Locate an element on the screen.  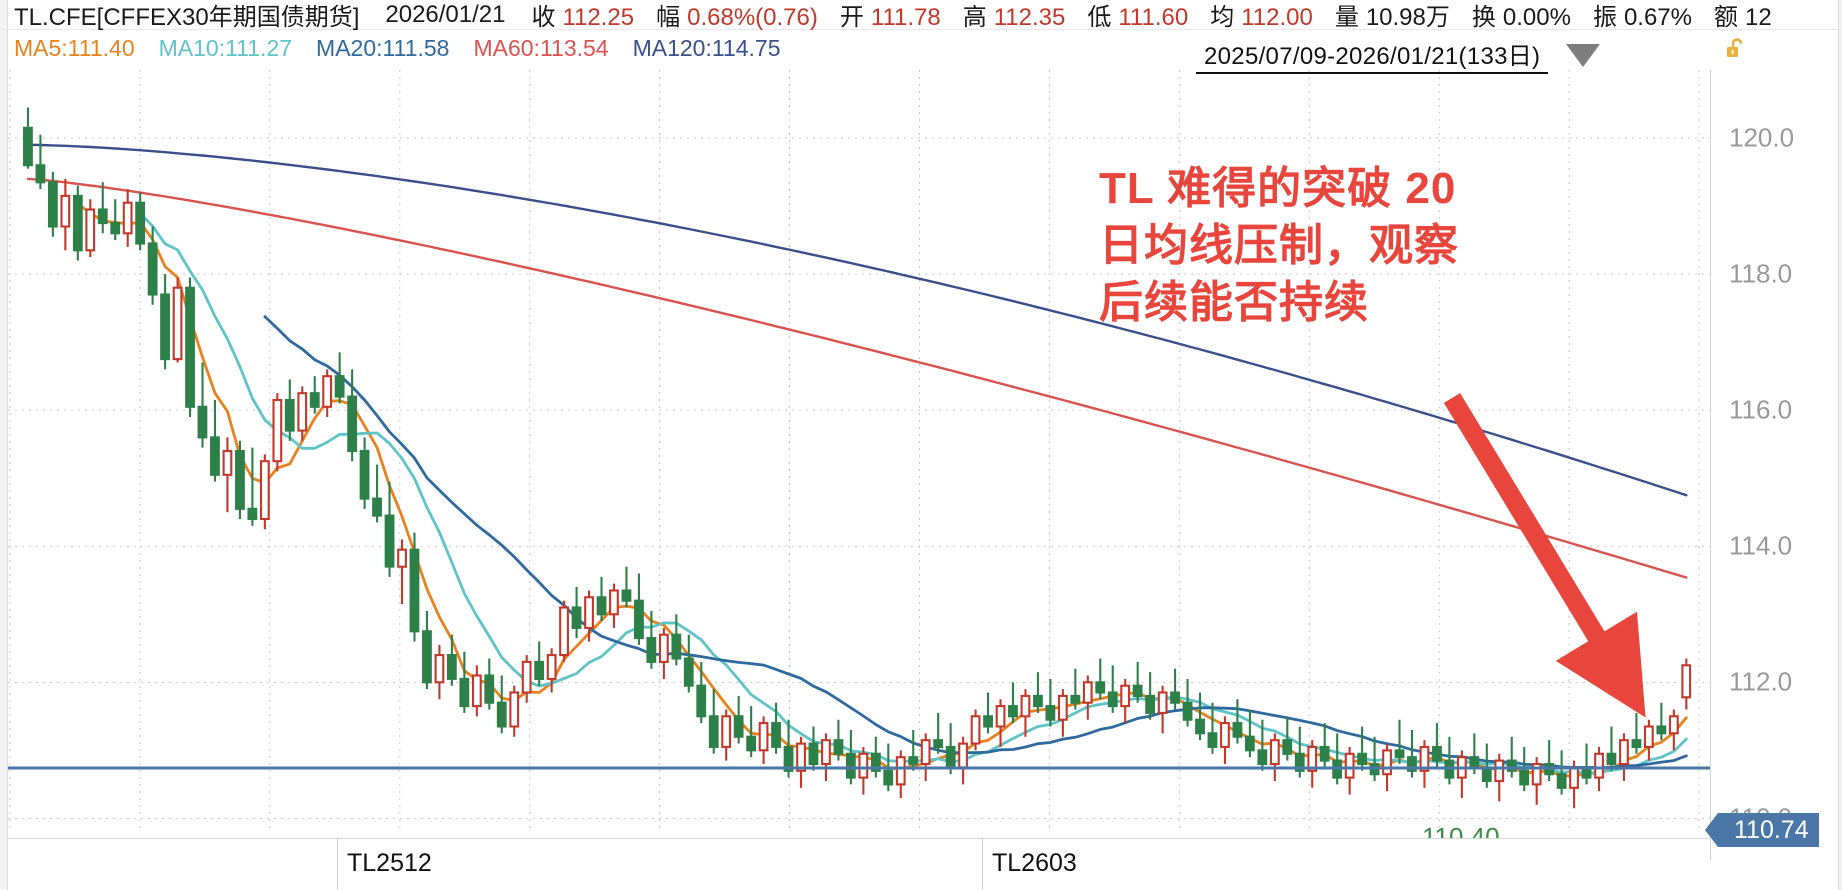
quote-field-value: 0.67% is located at coordinates (1657, 17).